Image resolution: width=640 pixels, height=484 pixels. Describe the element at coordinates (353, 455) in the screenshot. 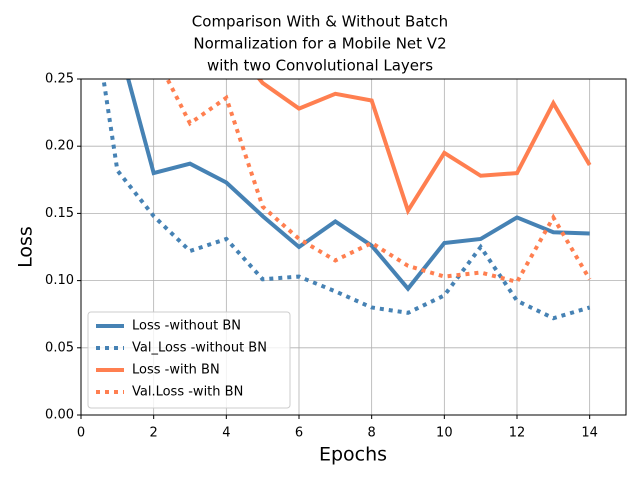

I see `x-axis-label: Epochs` at that location.